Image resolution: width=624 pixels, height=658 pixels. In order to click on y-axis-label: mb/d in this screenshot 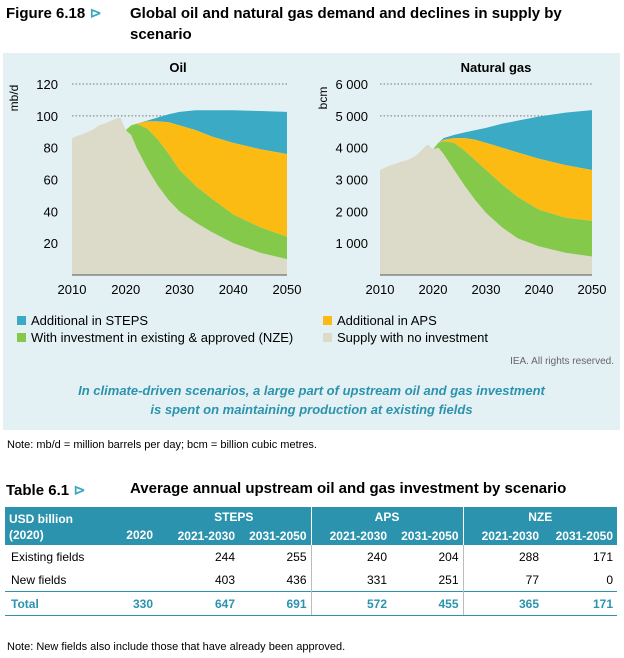, I will do `click(14, 98)`.